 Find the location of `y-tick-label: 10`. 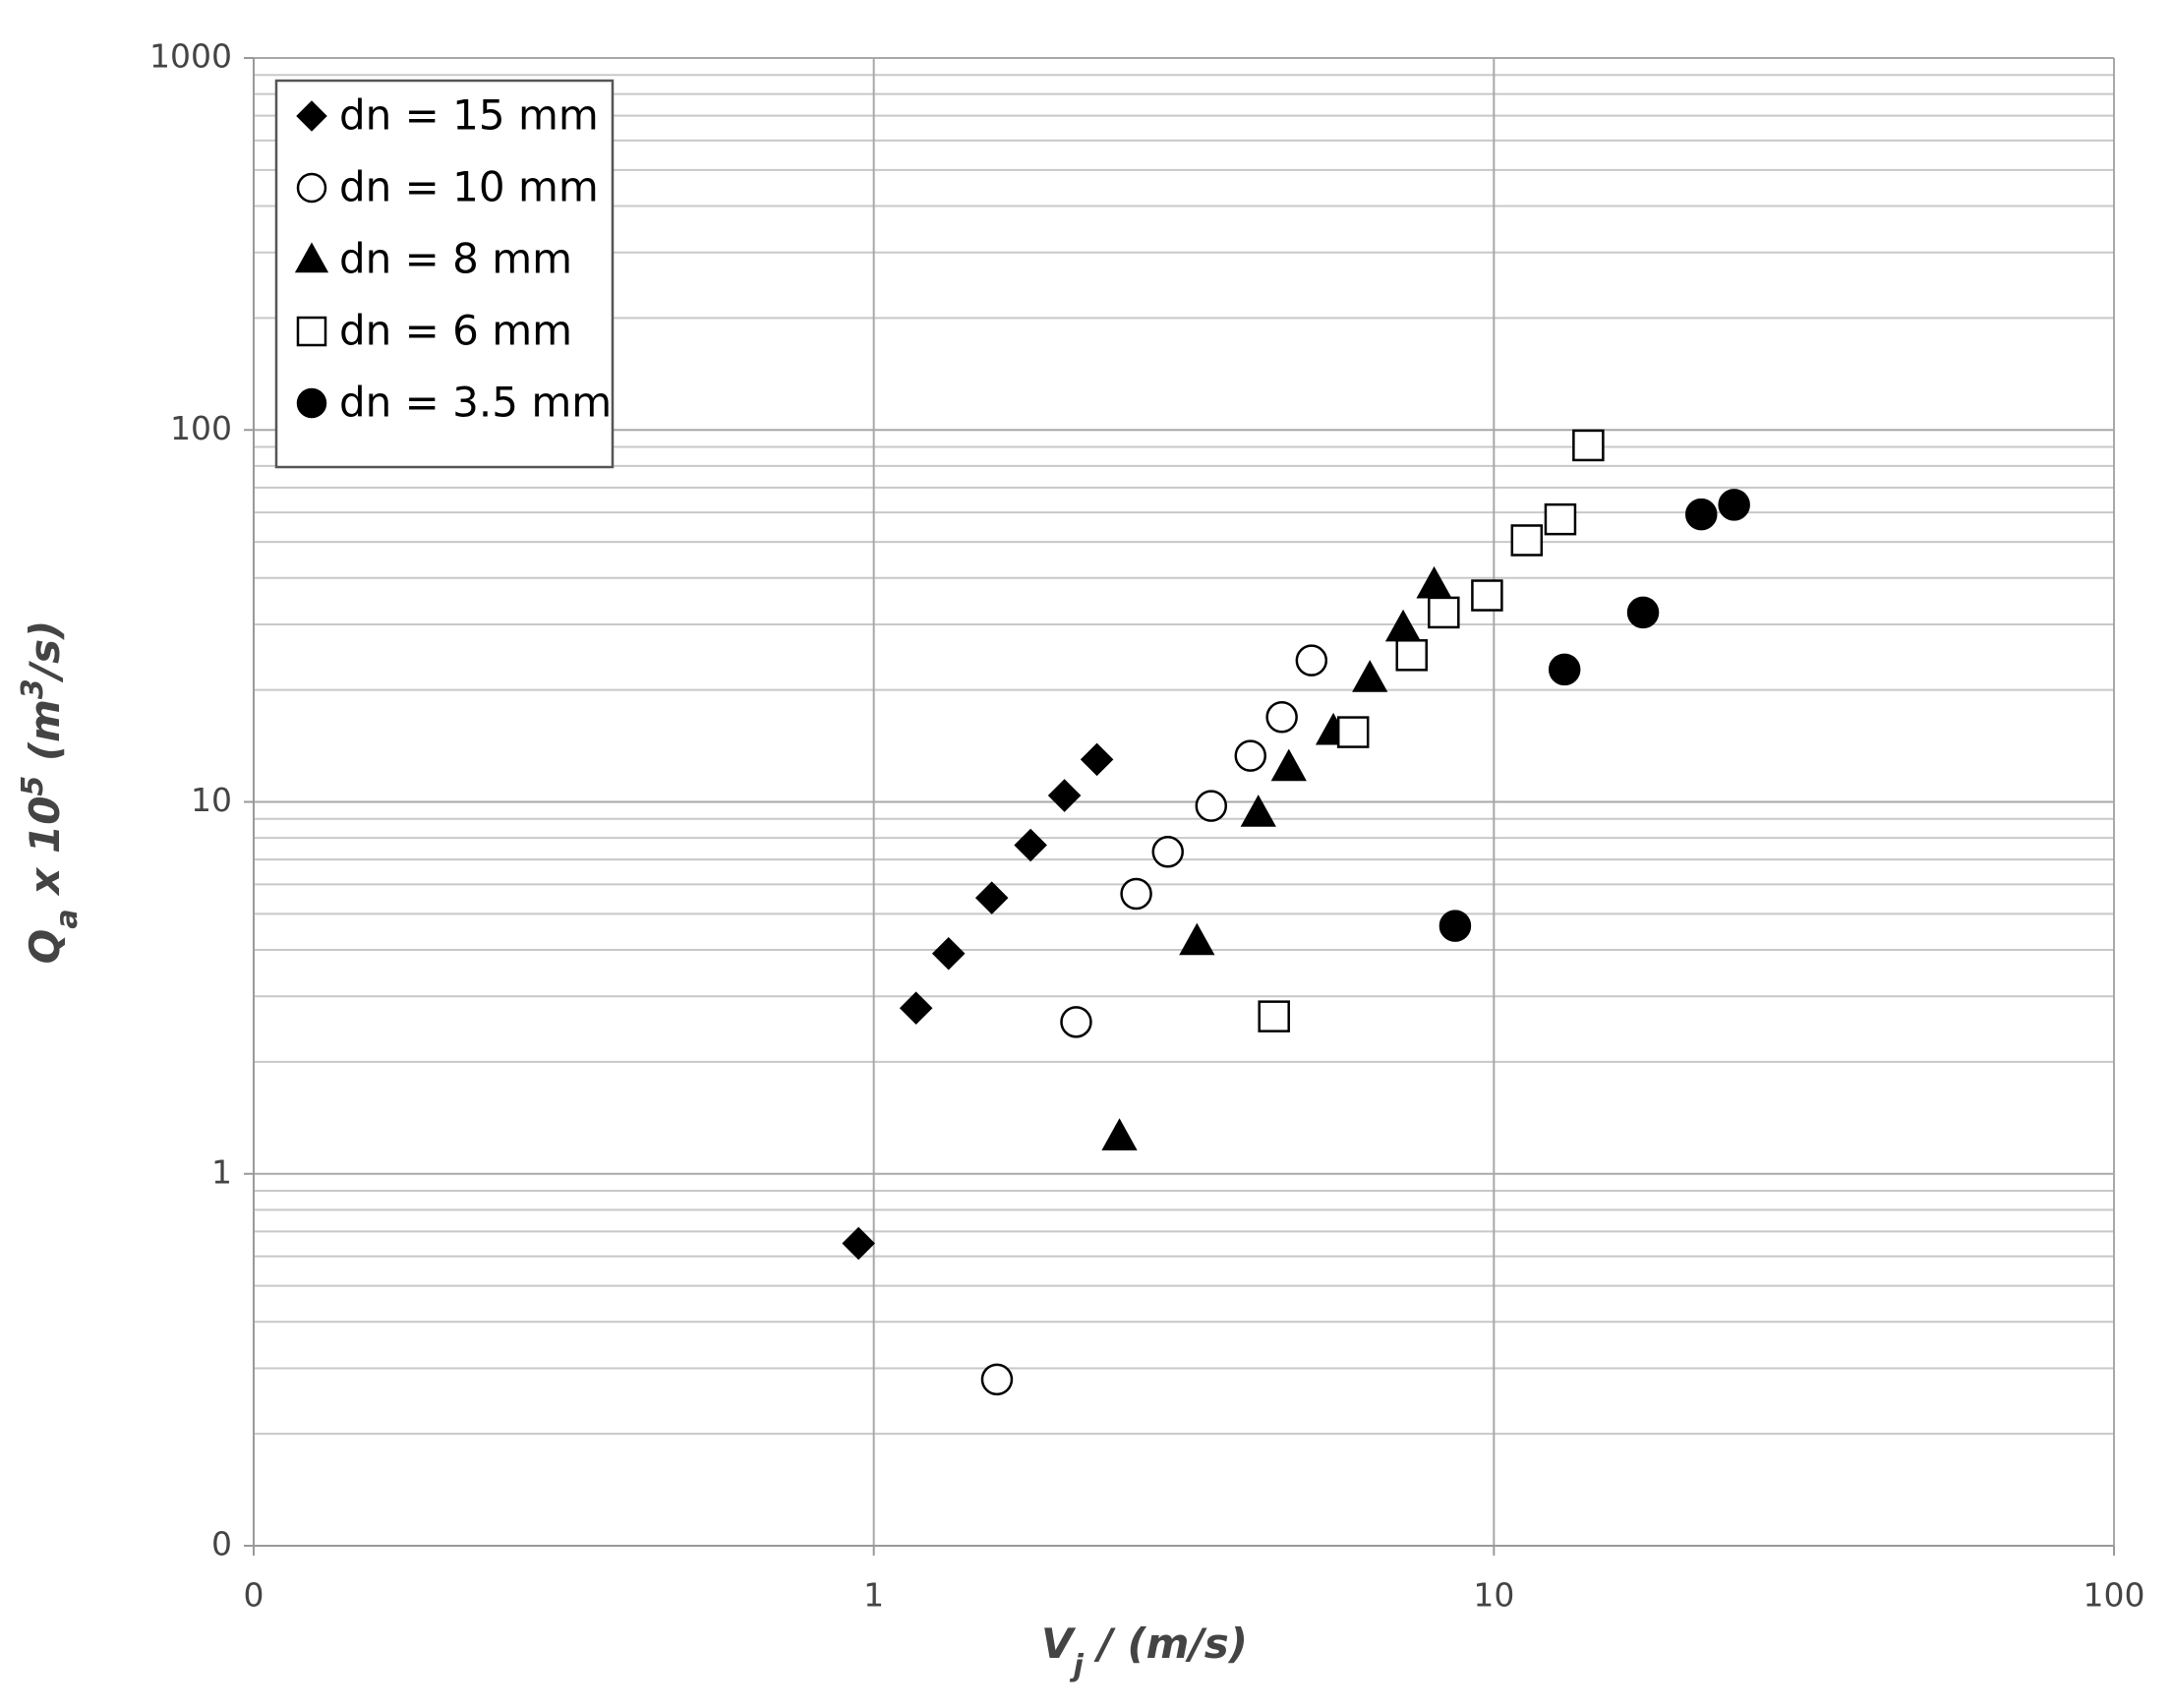

y-tick-label: 10 is located at coordinates (211, 800).